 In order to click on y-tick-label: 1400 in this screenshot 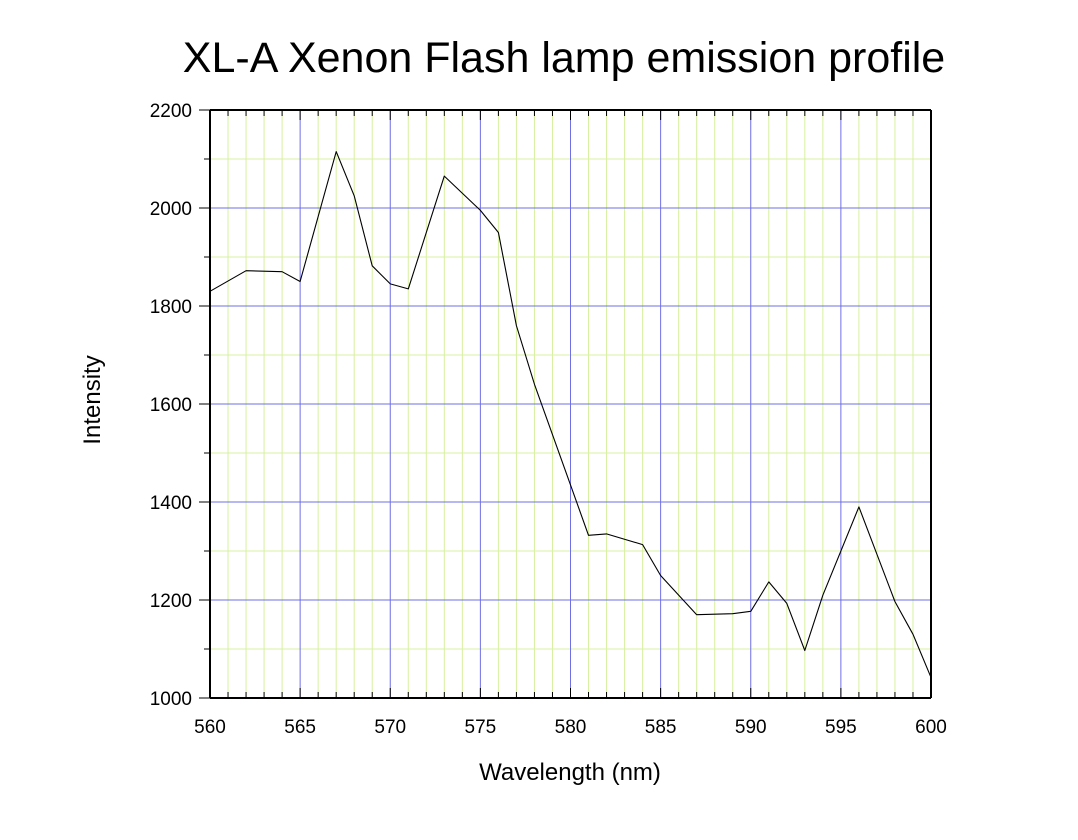, I will do `click(171, 503)`.